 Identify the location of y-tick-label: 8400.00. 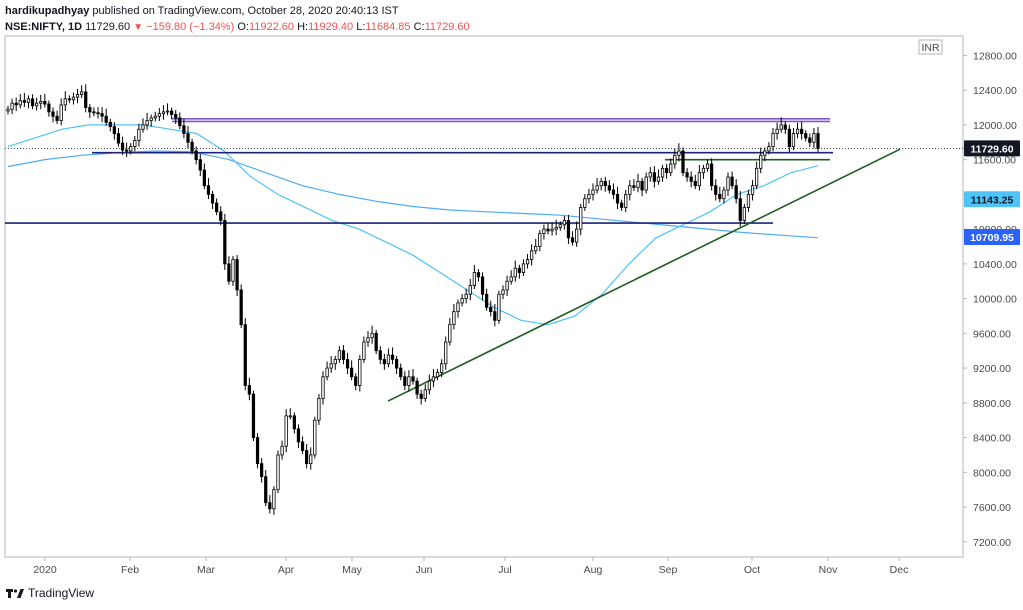
(992, 439).